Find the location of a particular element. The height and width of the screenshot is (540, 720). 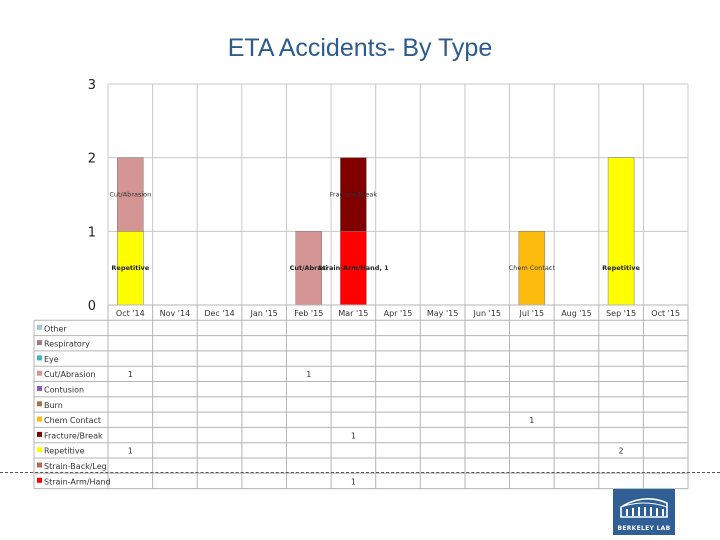

legend-label: Strain-Arm/Hand is located at coordinates (77, 481).